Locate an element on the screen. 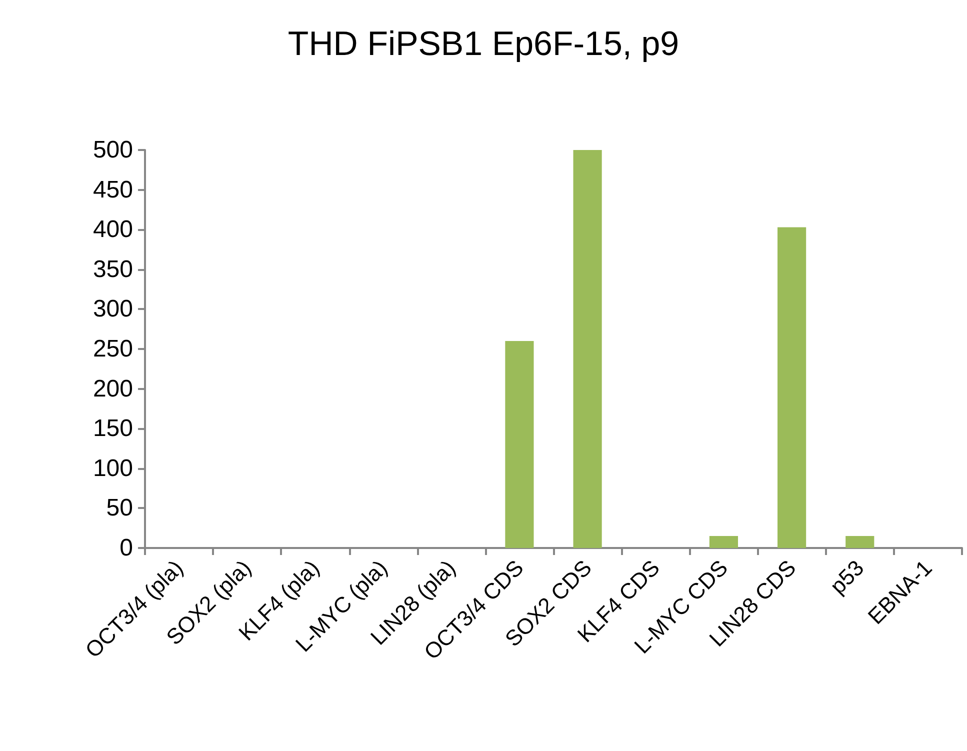  y-tick-label: 250 is located at coordinates (112, 349).